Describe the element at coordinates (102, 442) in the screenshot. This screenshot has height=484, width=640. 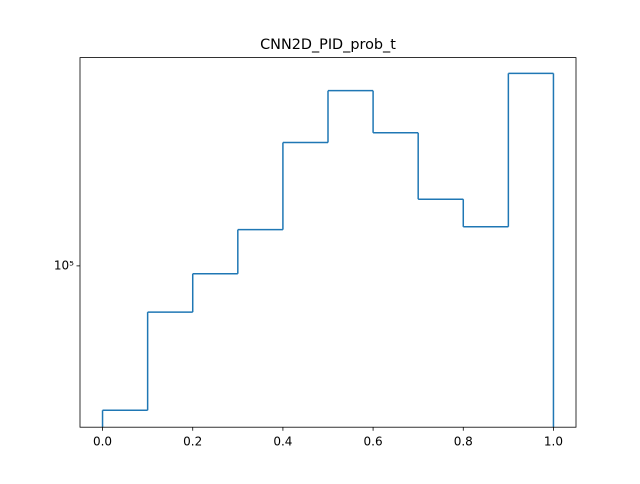
I see `x-tick-label: 0.0` at that location.